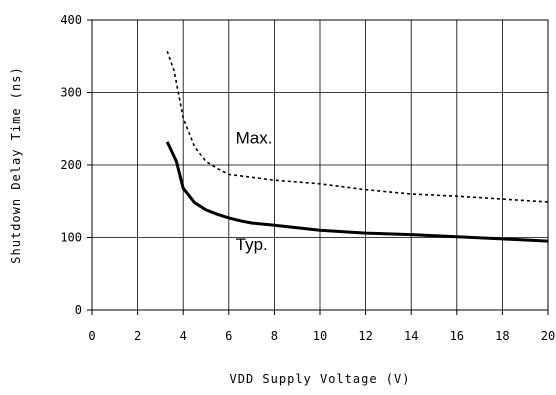 The width and height of the screenshot is (556, 395). What do you see at coordinates (254, 191) in the screenshot?
I see `annotations: Max. Typ.` at bounding box center [254, 191].